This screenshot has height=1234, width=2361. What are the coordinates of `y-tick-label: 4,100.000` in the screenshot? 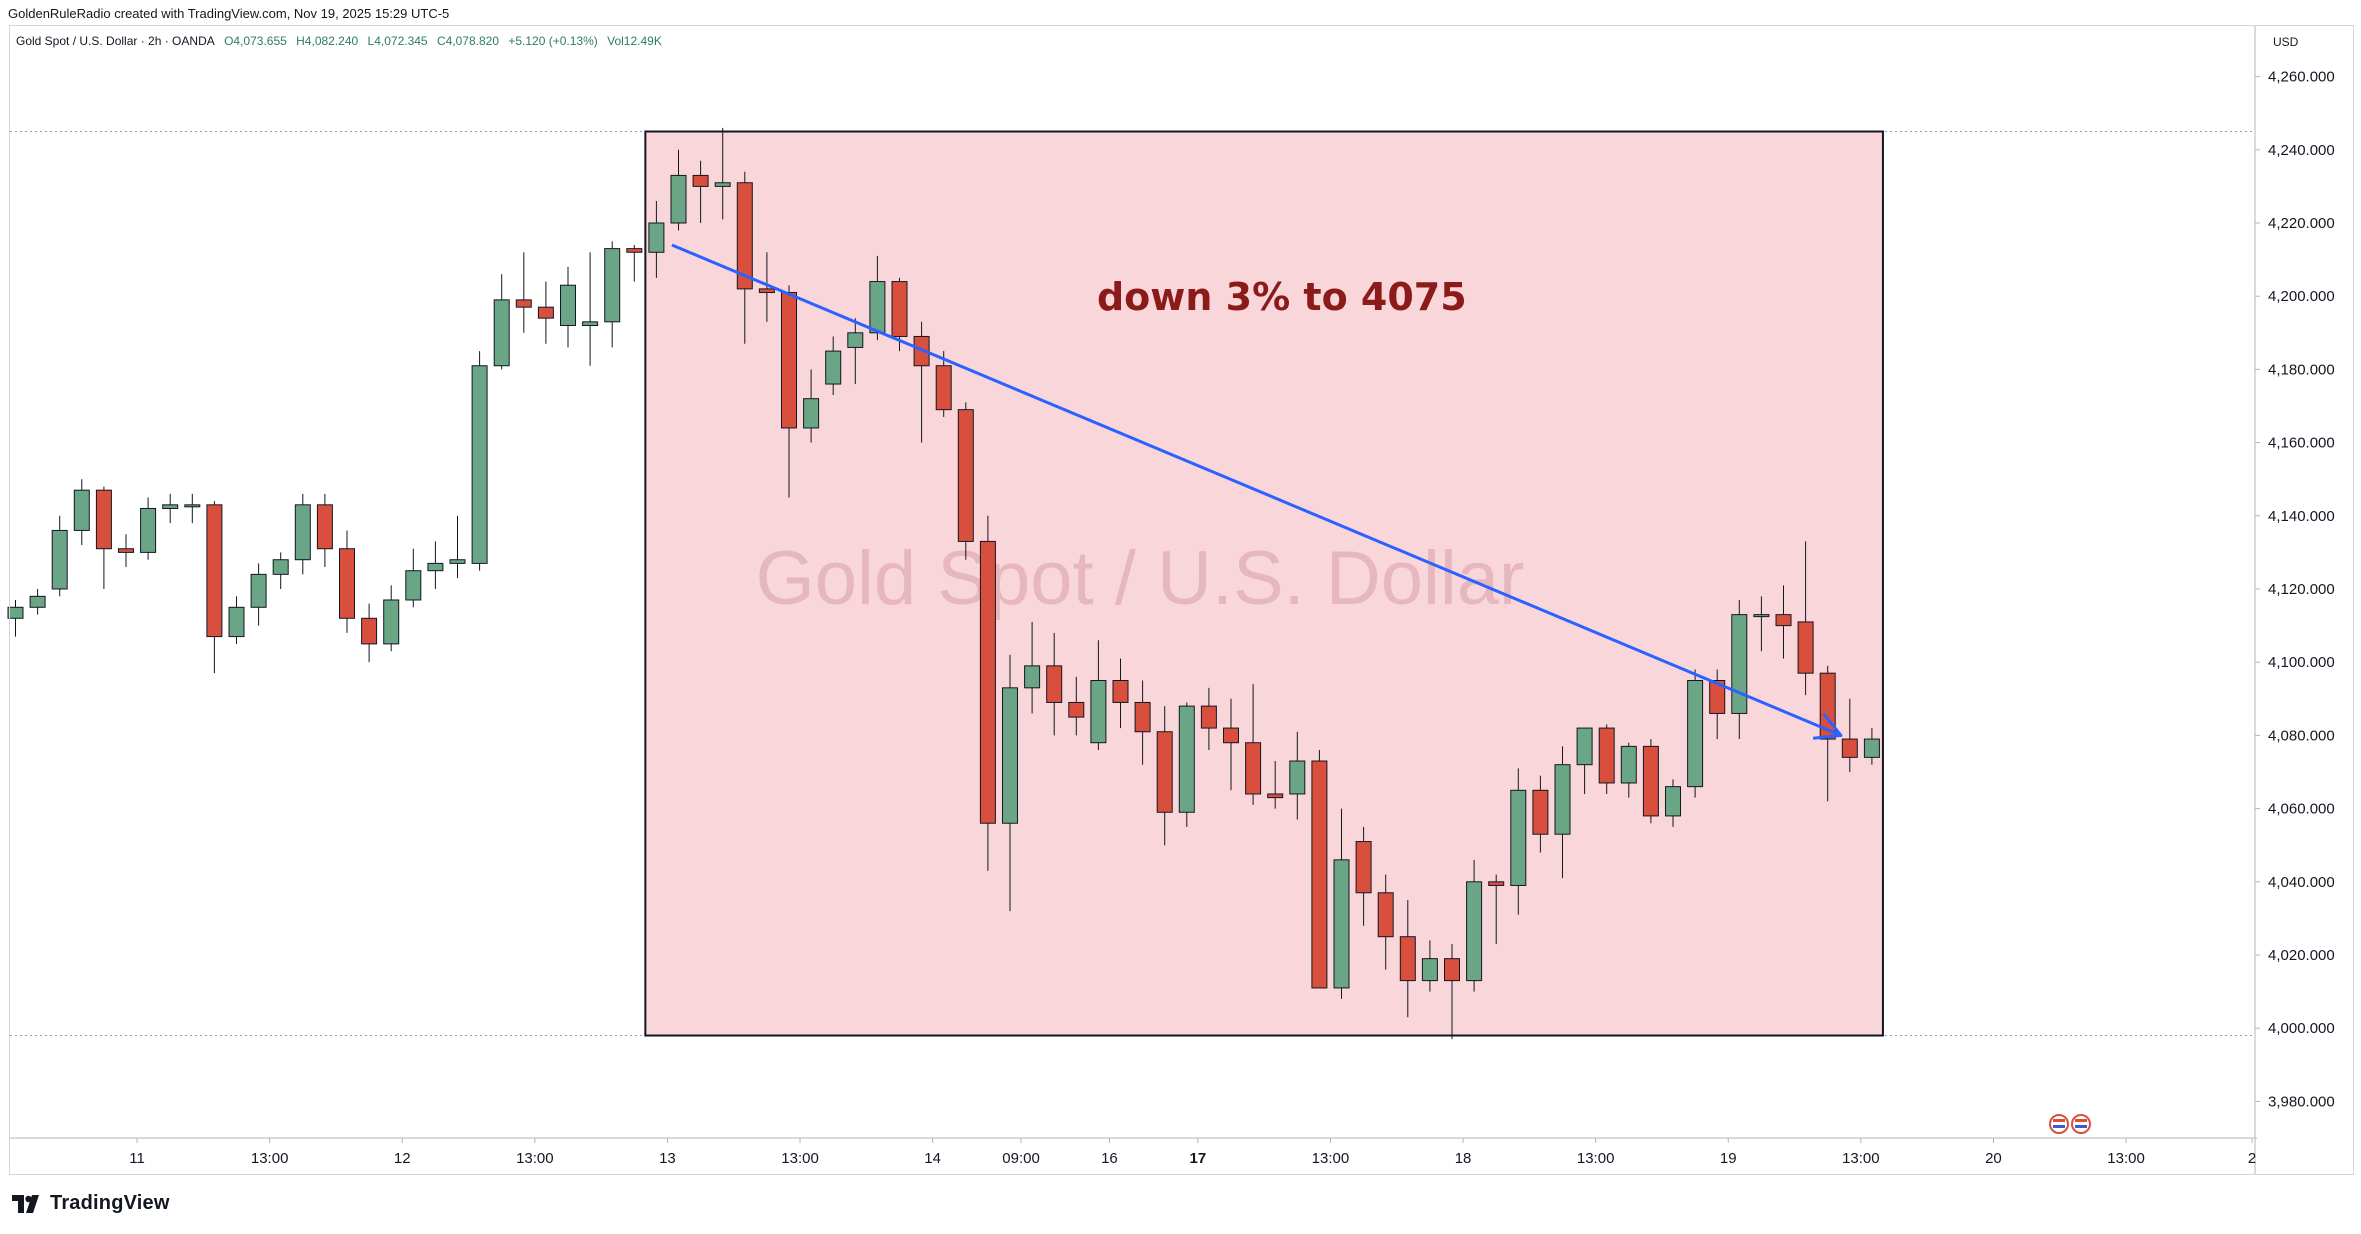 It's located at (2301, 662).